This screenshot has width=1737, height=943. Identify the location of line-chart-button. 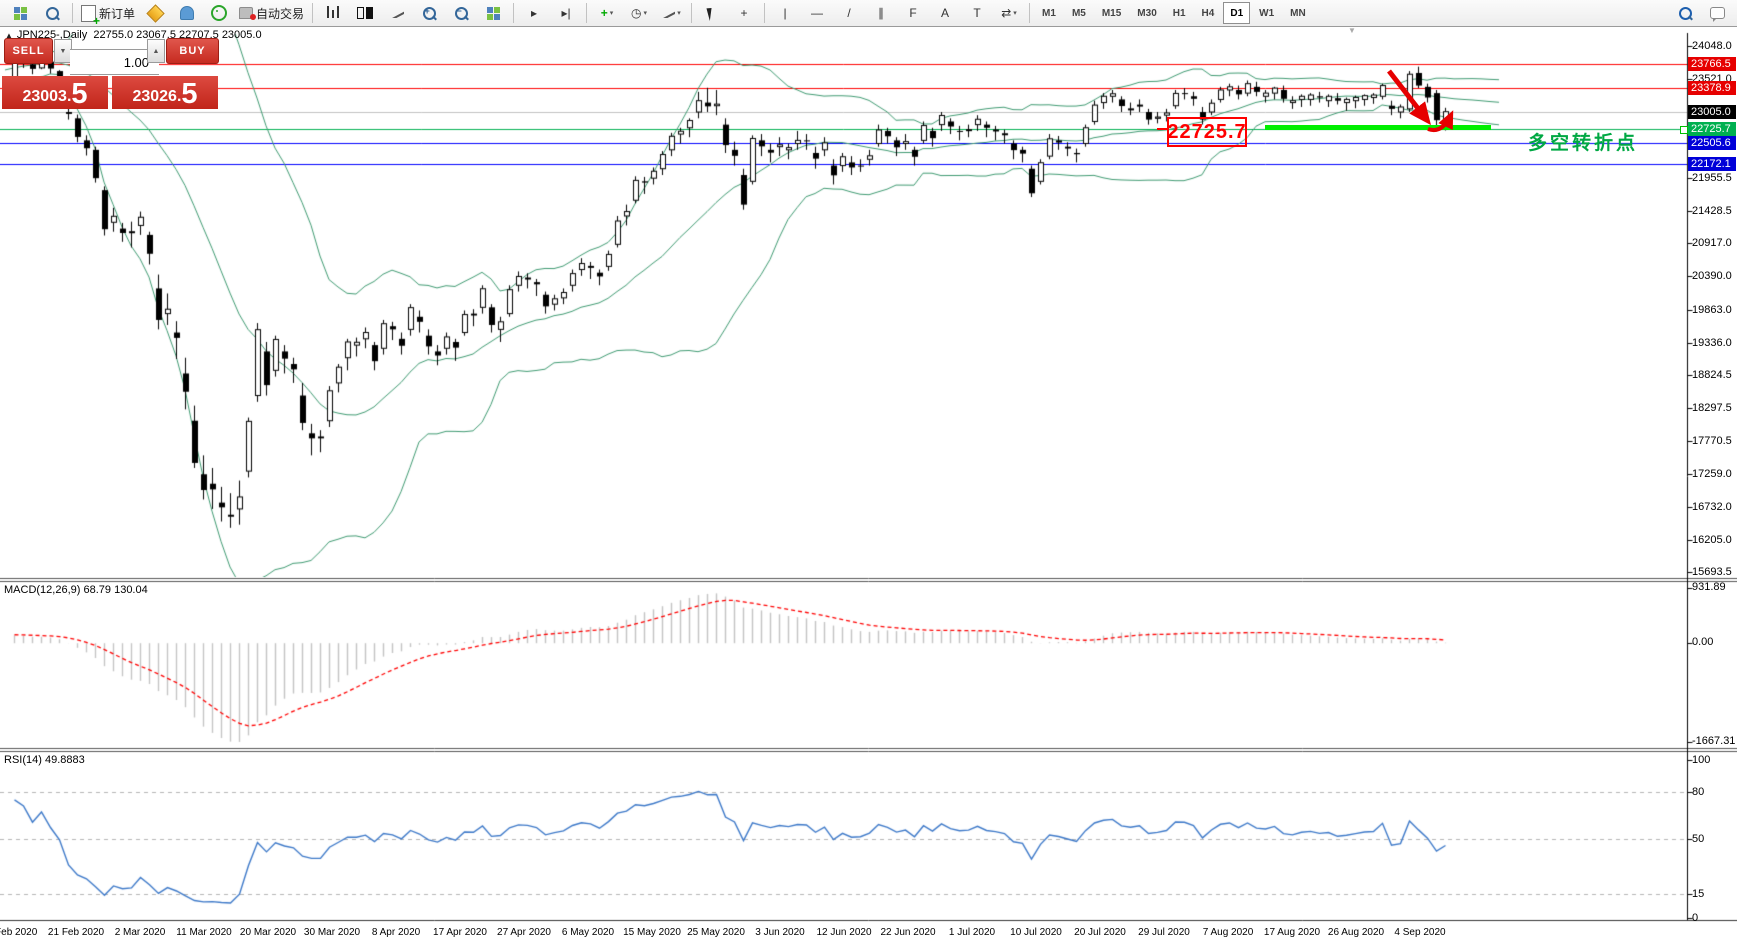
(397, 13).